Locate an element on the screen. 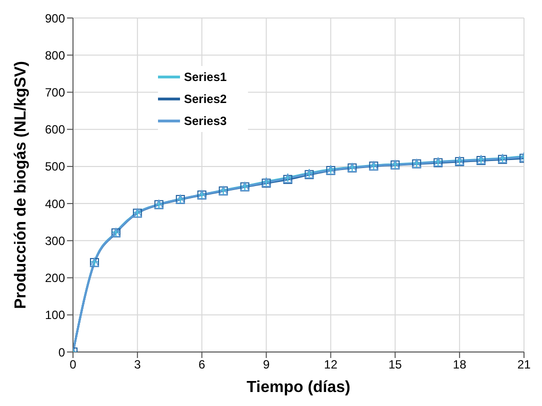 This screenshot has width=542, height=406. legend-label: Series1 is located at coordinates (205, 77).